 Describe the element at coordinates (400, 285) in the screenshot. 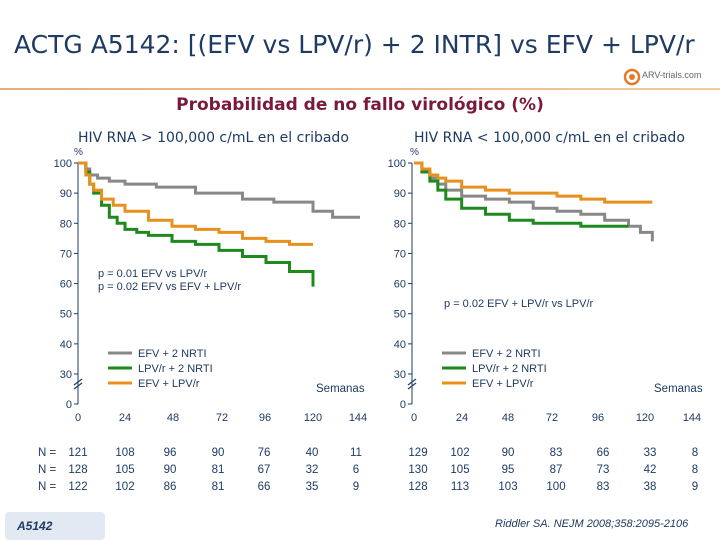

I see `right-y-tick-label: 60` at that location.